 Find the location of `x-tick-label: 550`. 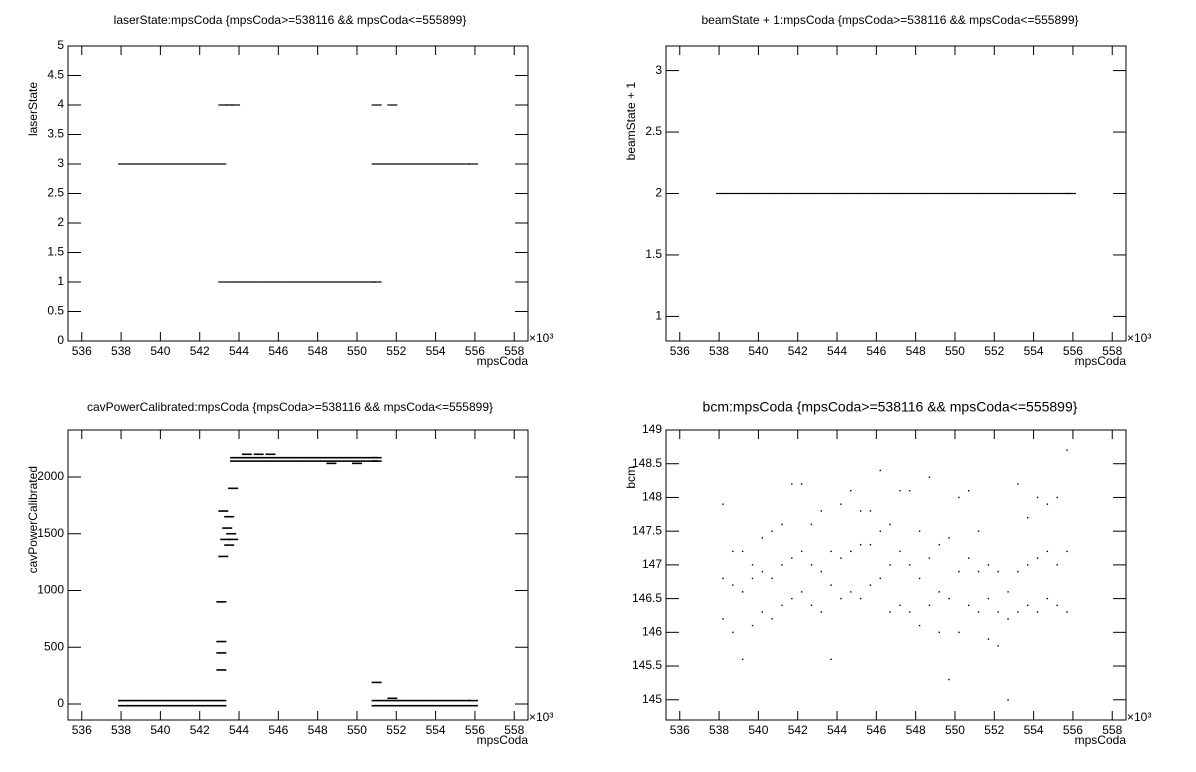

x-tick-label: 550 is located at coordinates (357, 730).